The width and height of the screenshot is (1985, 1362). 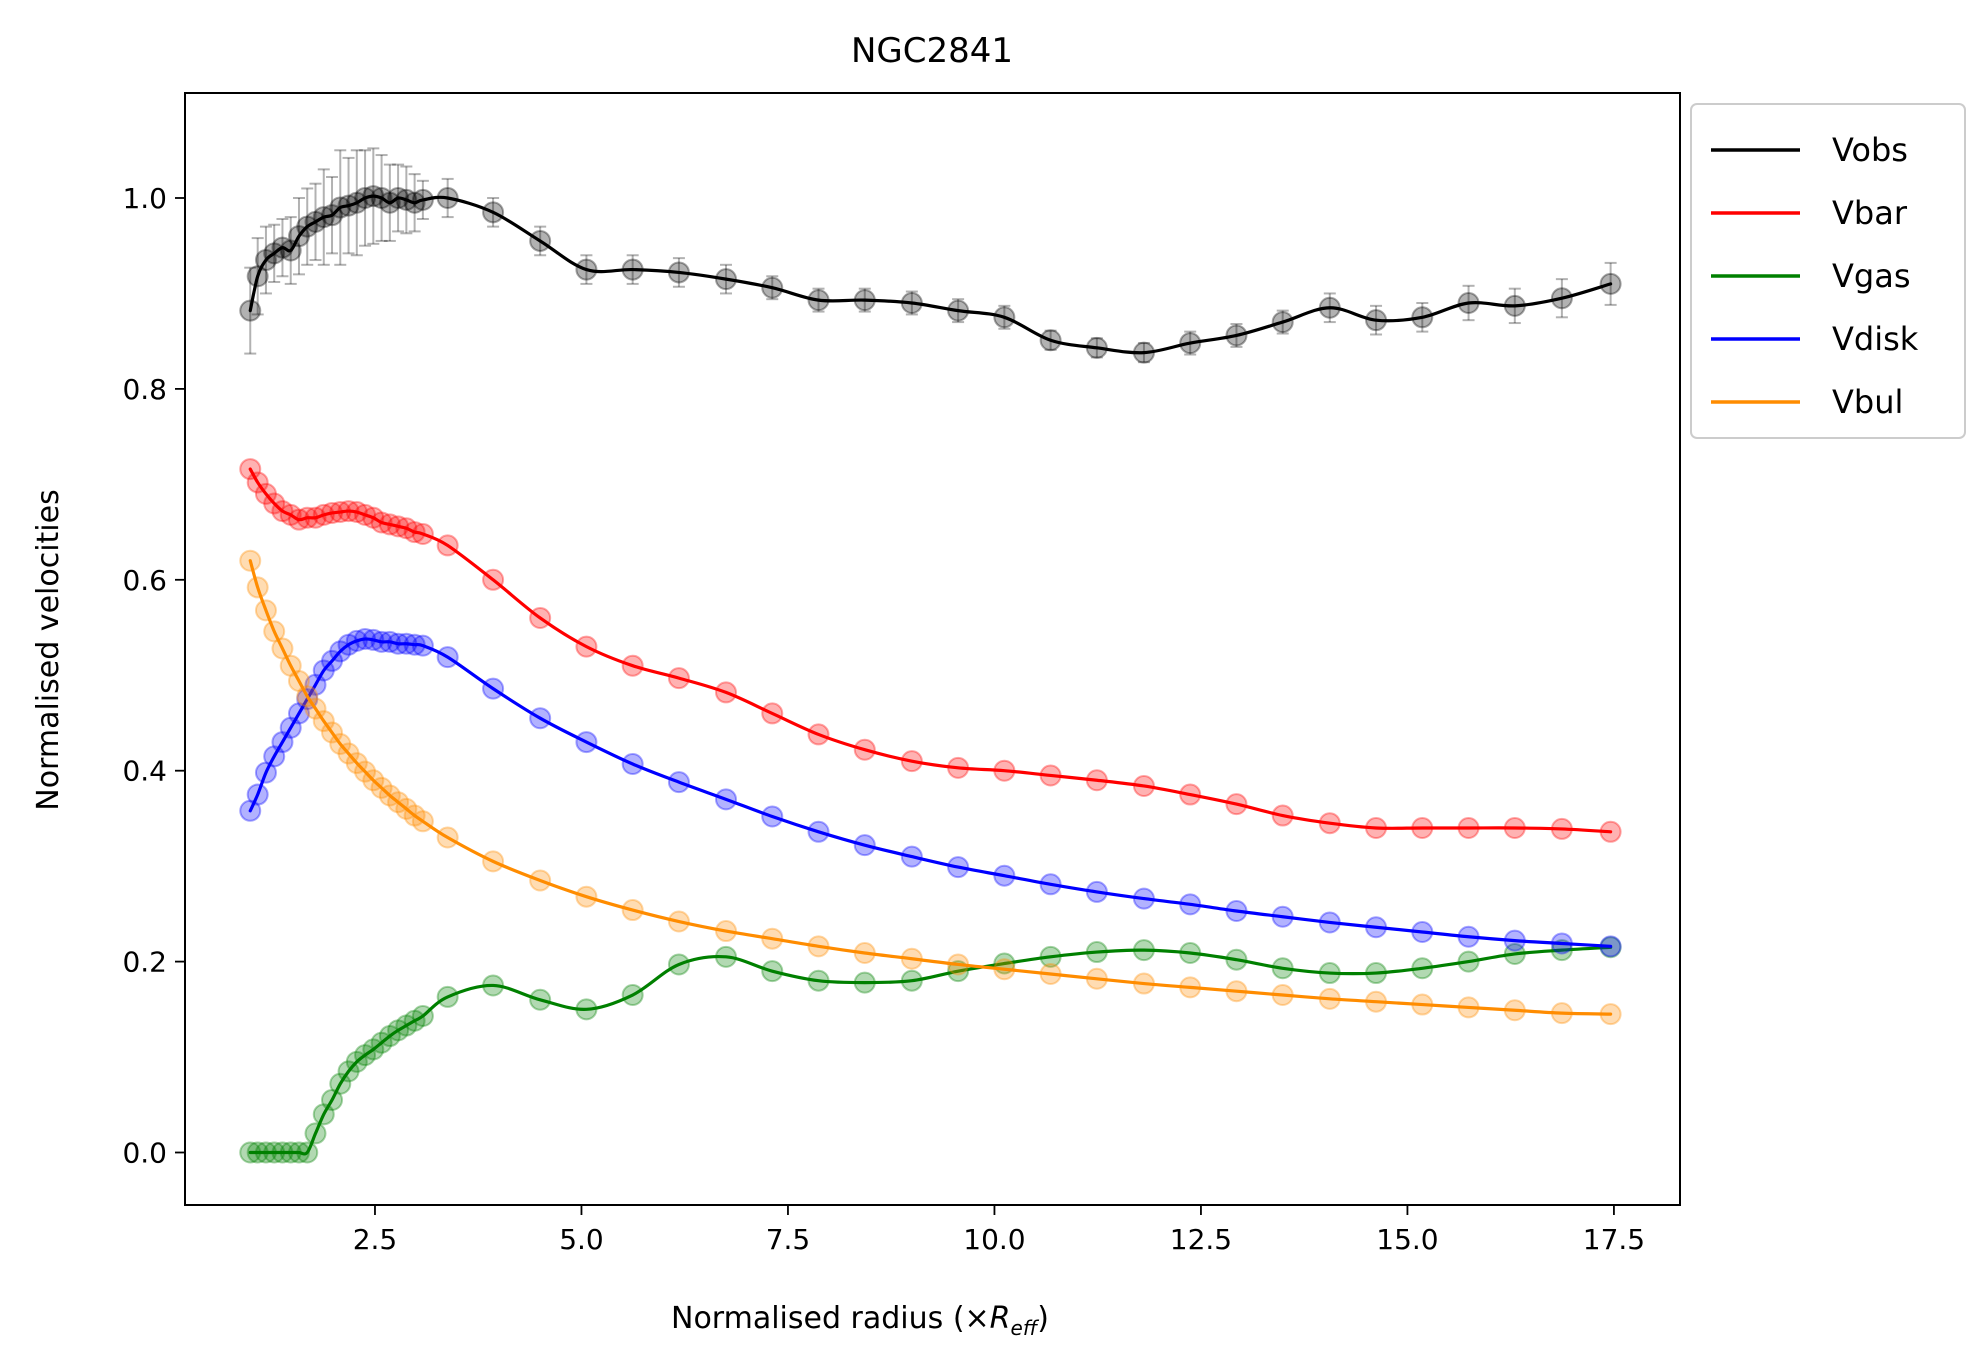 I want to click on legend-item-vobs: Vobs, so click(x=1809, y=150).